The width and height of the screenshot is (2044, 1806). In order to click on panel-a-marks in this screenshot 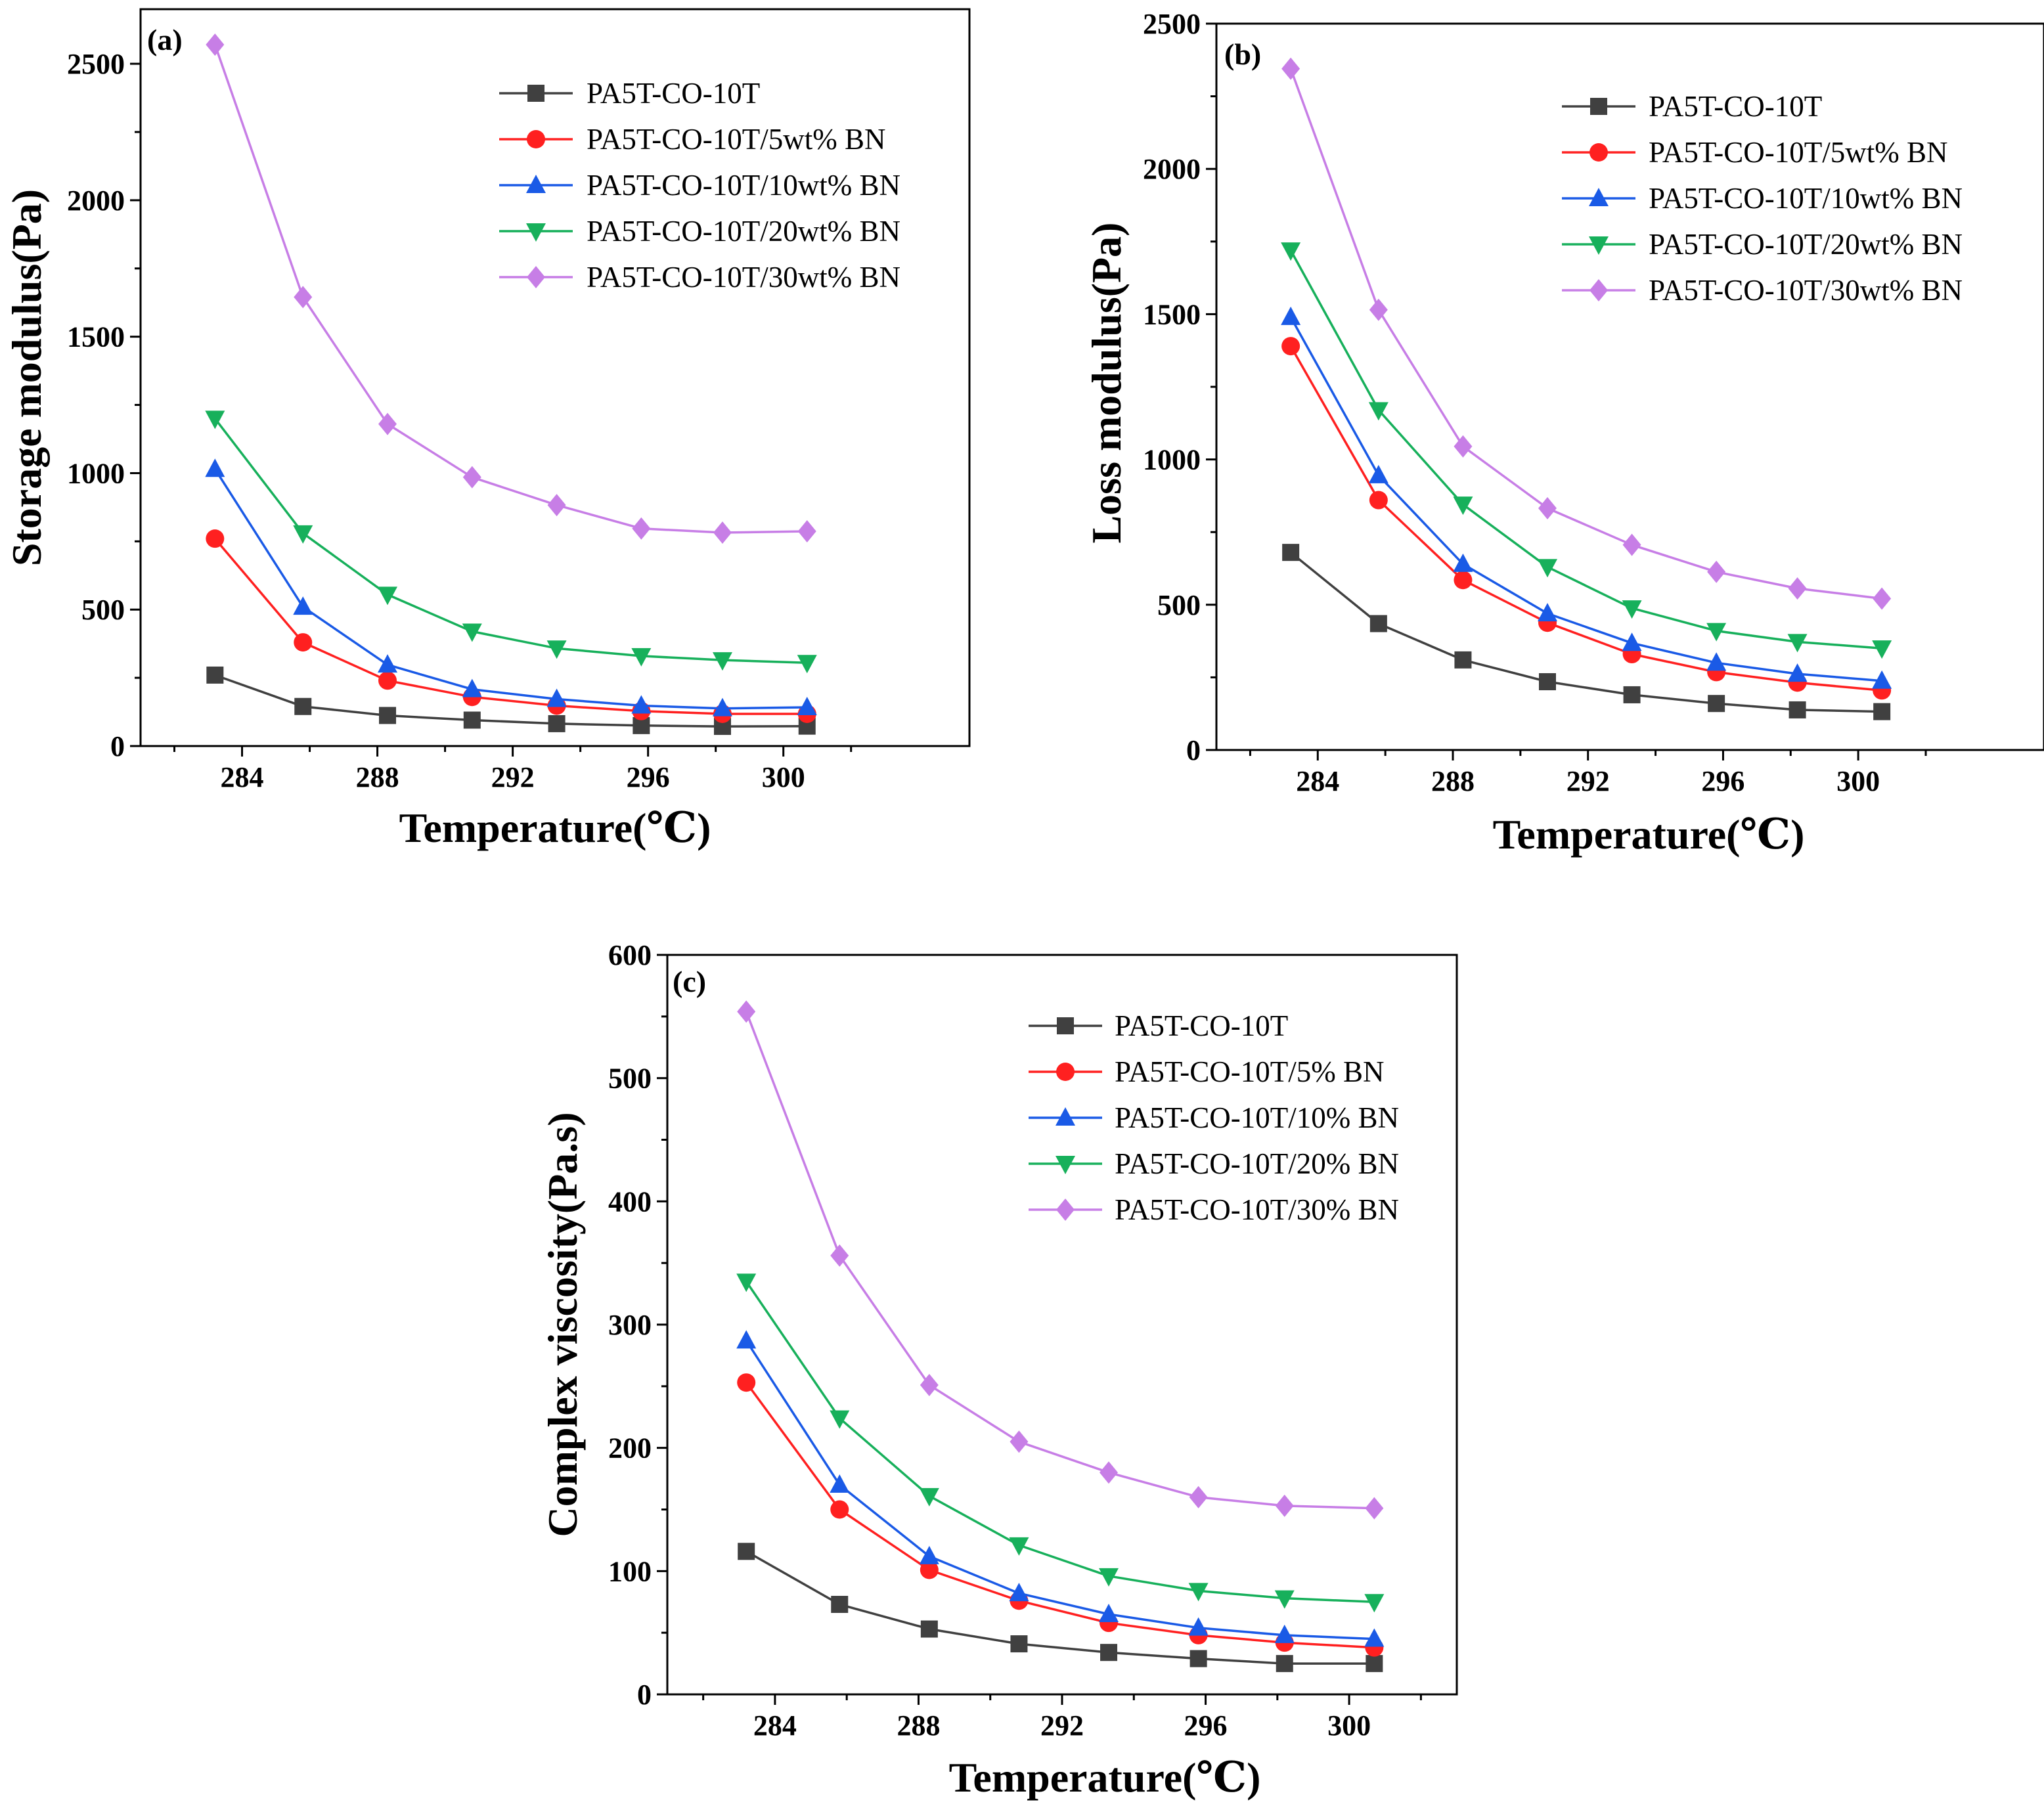, I will do `click(511, 384)`.